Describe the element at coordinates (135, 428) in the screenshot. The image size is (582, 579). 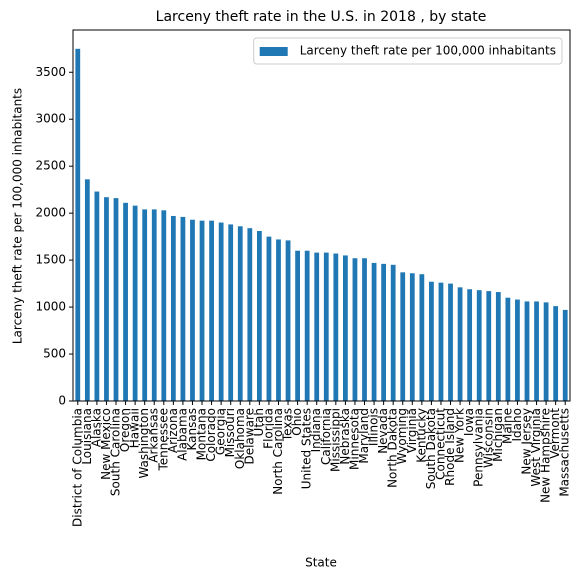
I see `x-tick-label: Hawaii` at that location.